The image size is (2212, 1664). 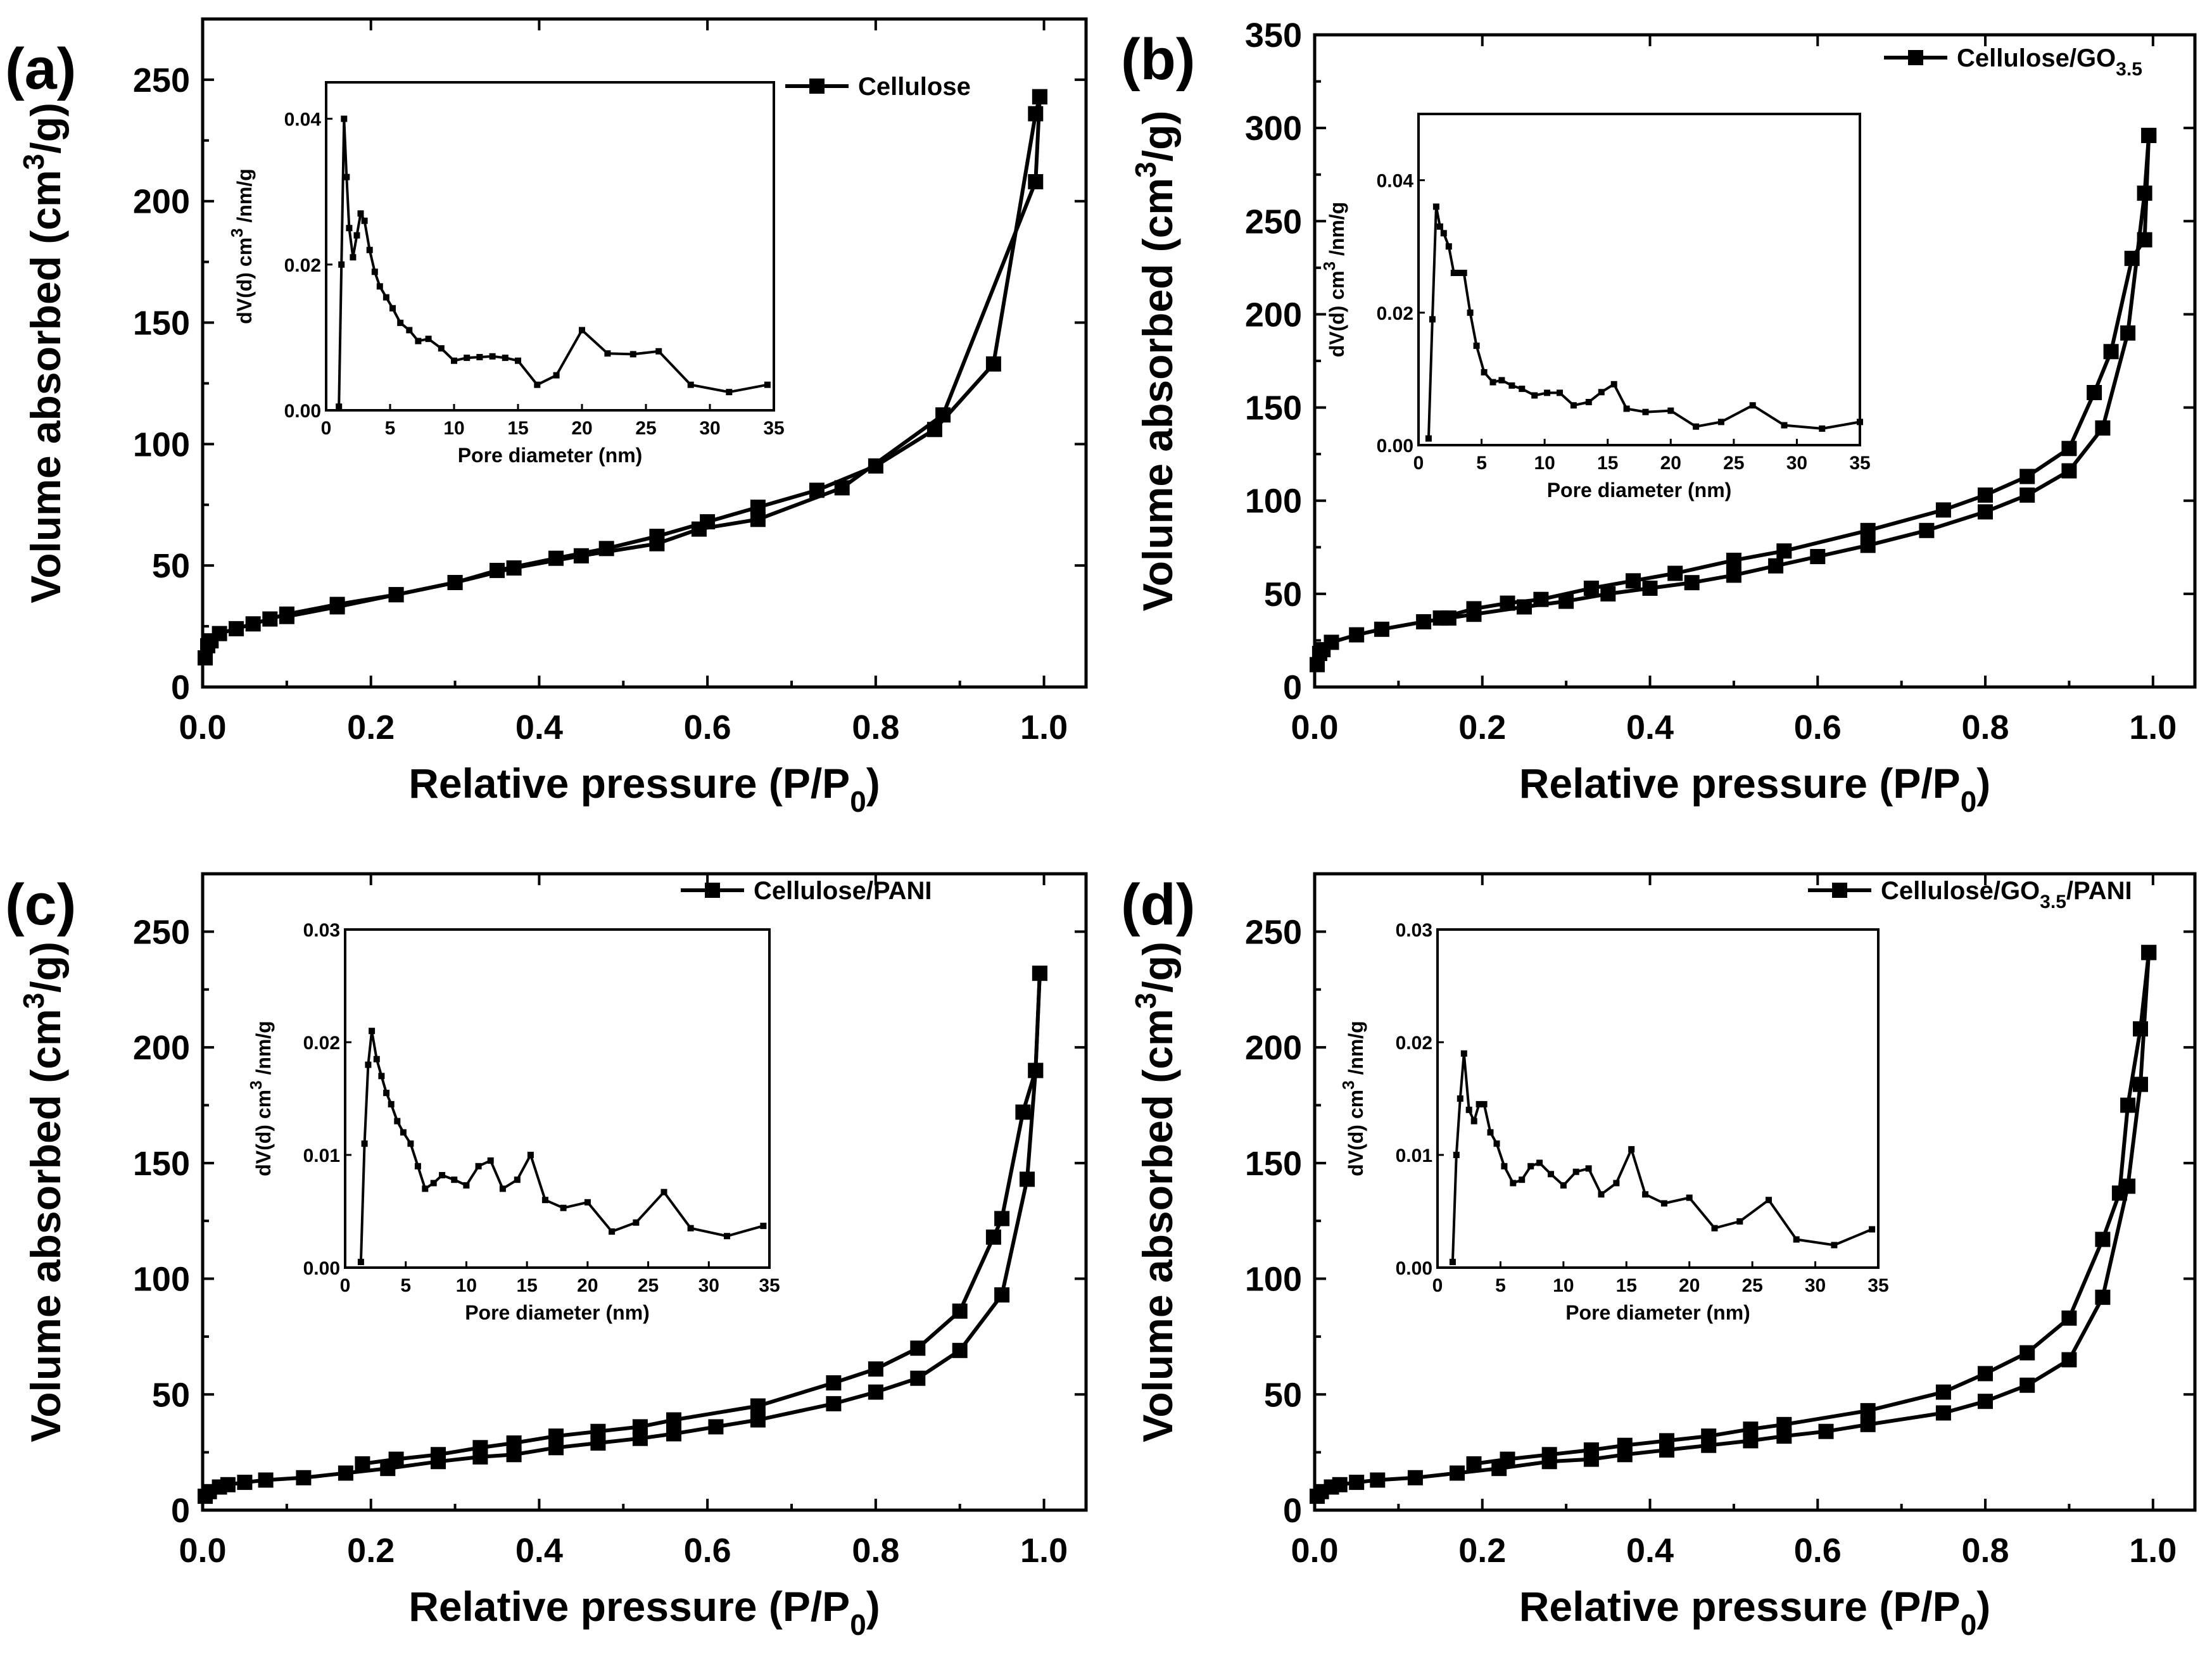 What do you see at coordinates (539, 1551) in the screenshot?
I see `x-tick-label: 0.4` at bounding box center [539, 1551].